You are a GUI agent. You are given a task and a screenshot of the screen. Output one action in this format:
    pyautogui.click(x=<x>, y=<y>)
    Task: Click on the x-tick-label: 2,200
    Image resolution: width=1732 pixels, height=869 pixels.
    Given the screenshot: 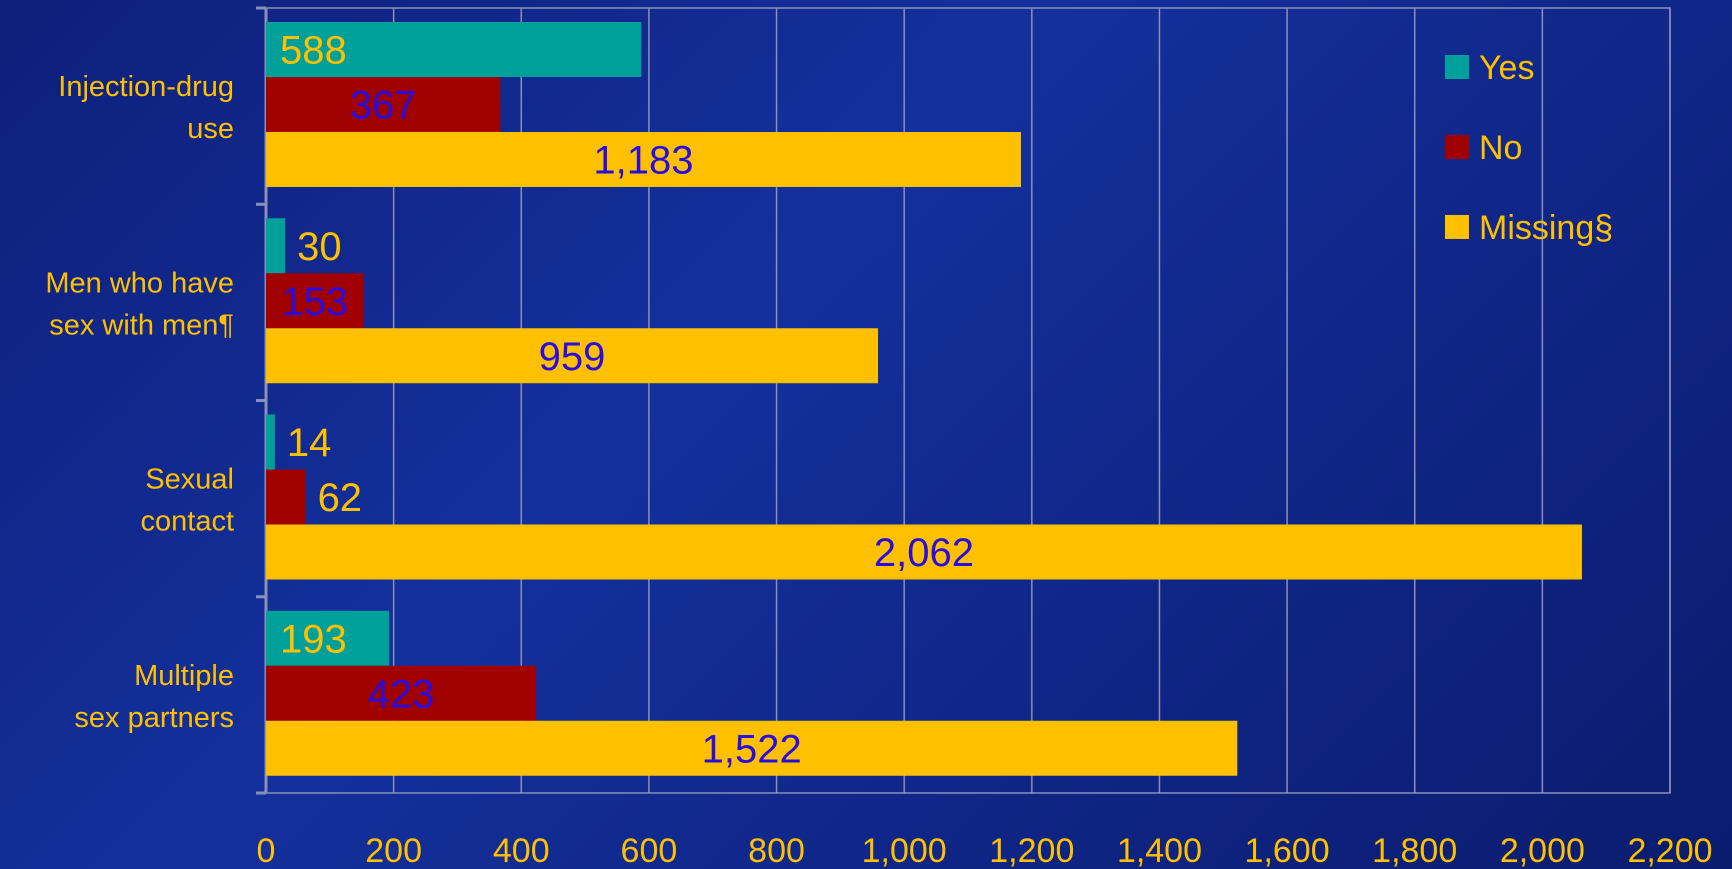 What is the action you would take?
    pyautogui.click(x=1669, y=850)
    